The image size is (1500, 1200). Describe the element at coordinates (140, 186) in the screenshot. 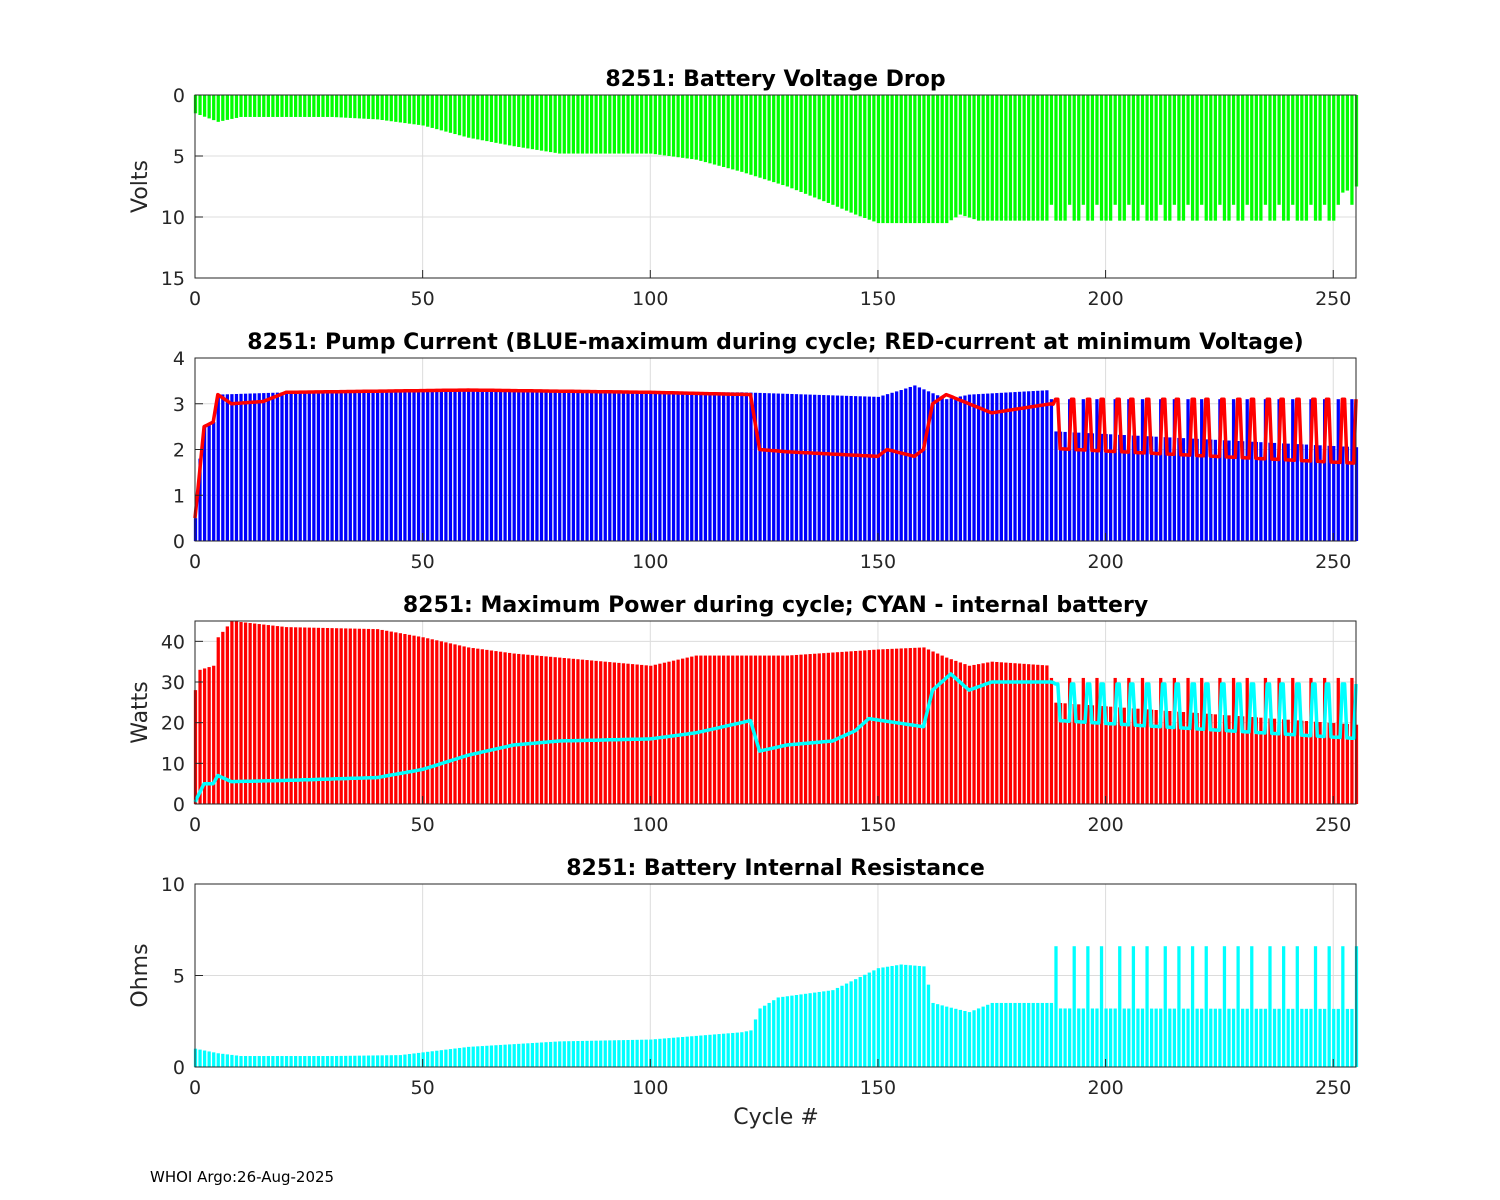

I see `y-axis-label: Volts` at that location.